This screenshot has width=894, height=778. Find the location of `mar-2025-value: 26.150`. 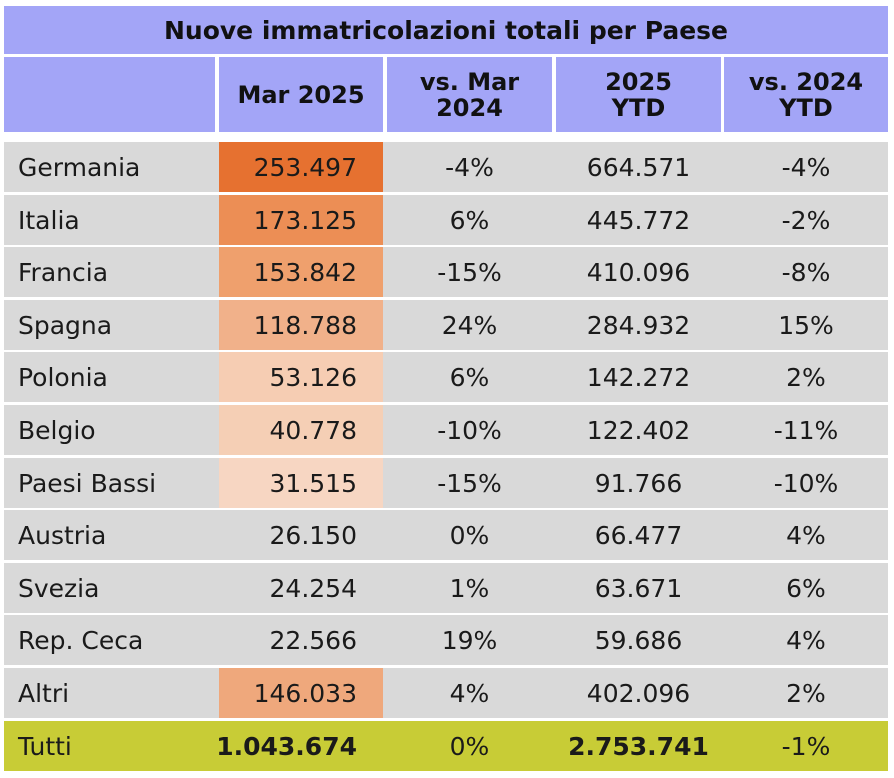

mar-2025-value: 26.150 is located at coordinates (313, 535).